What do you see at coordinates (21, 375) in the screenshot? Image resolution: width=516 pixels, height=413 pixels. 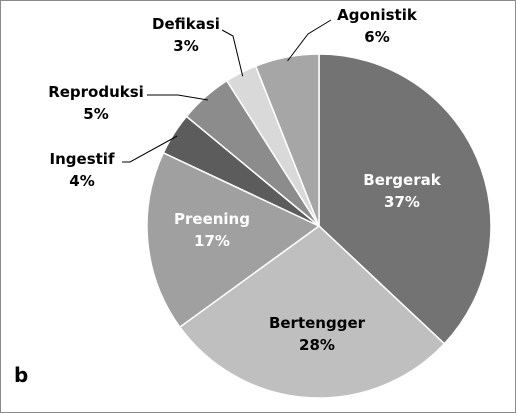 I see `panel-label: b` at bounding box center [21, 375].